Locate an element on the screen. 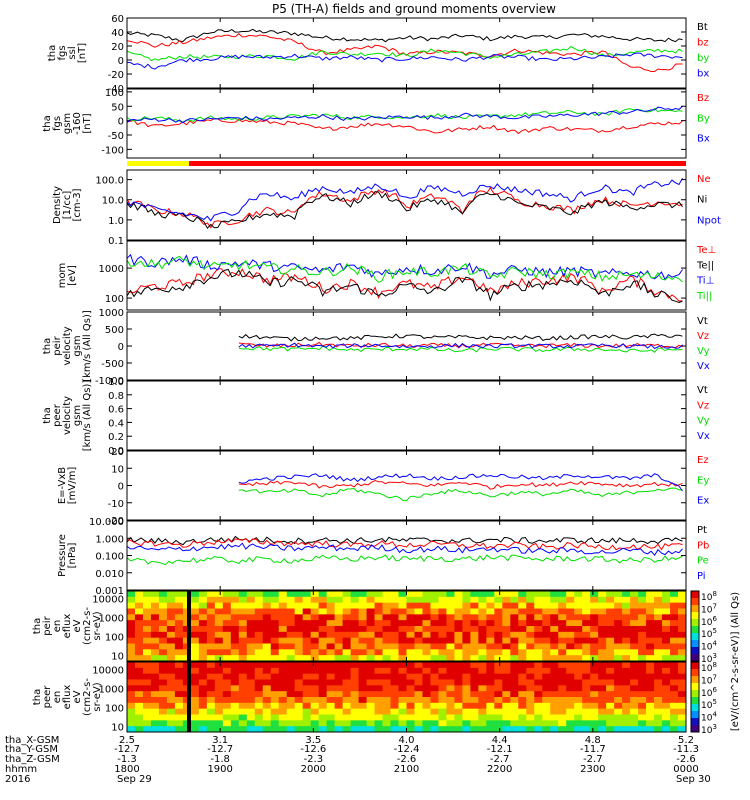  legend-Ex: Ex is located at coordinates (703, 501).